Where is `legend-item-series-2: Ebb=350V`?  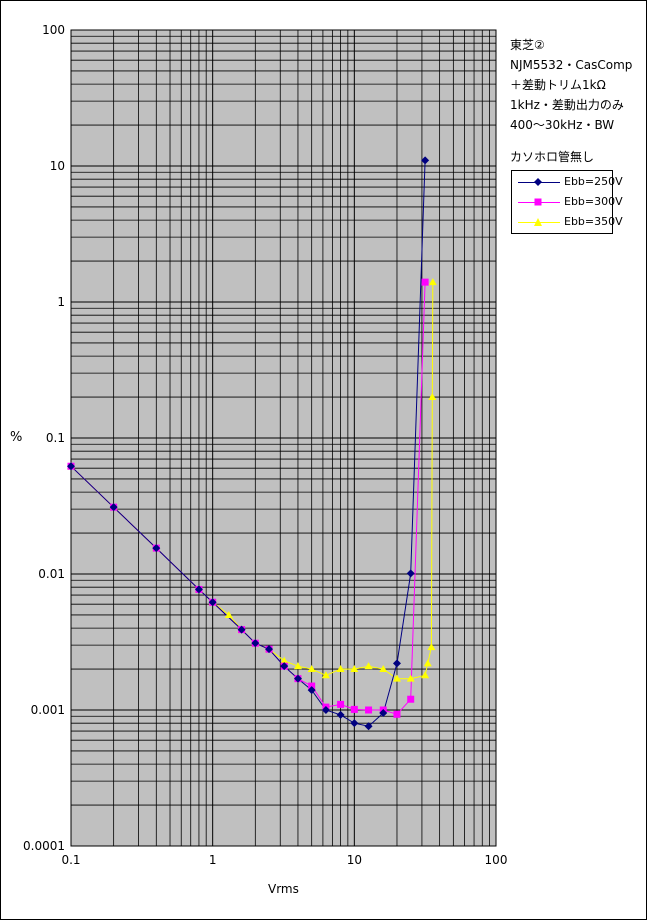
legend-item-series-2: Ebb=350V is located at coordinates (567, 222).